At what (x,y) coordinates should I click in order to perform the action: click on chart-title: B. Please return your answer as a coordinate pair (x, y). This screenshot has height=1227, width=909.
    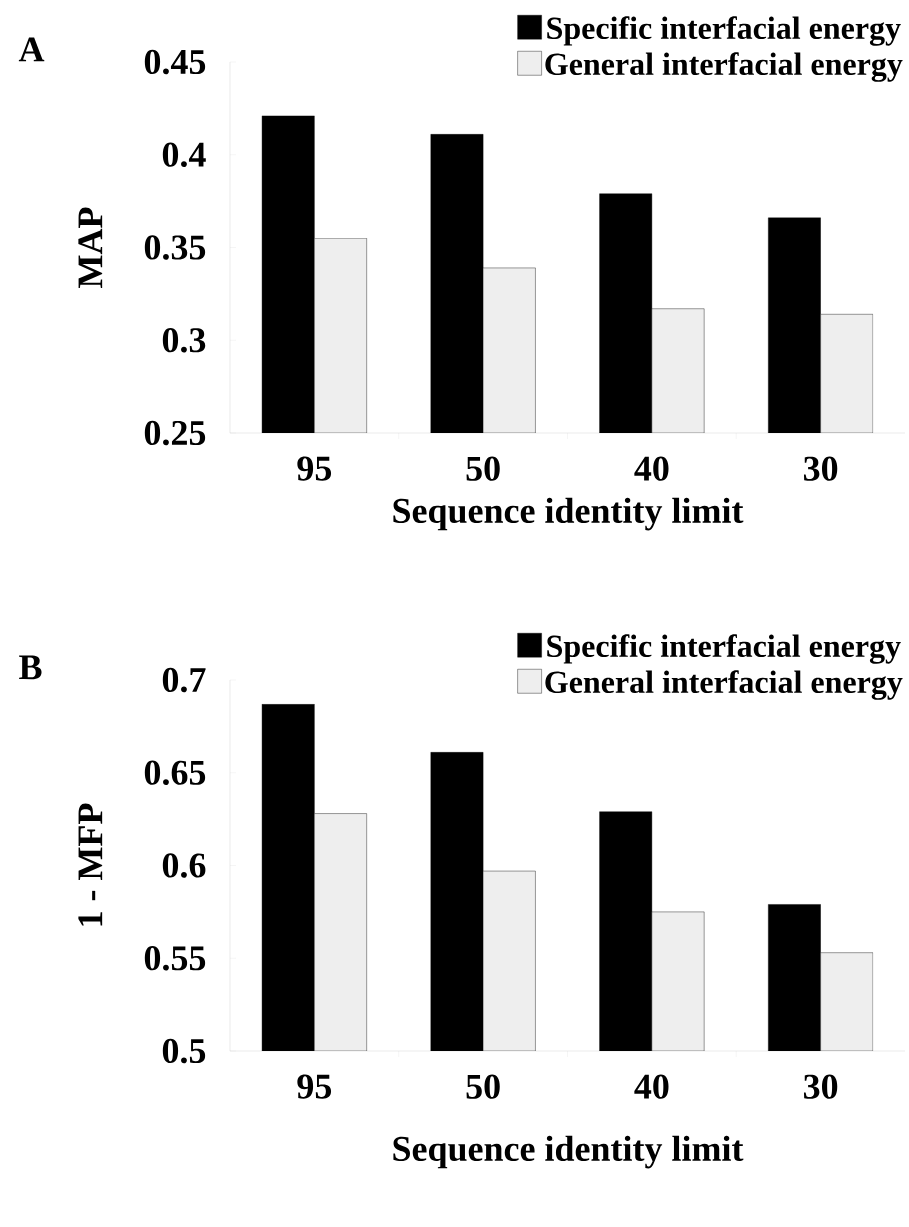
    Looking at the image, I should click on (30, 667).